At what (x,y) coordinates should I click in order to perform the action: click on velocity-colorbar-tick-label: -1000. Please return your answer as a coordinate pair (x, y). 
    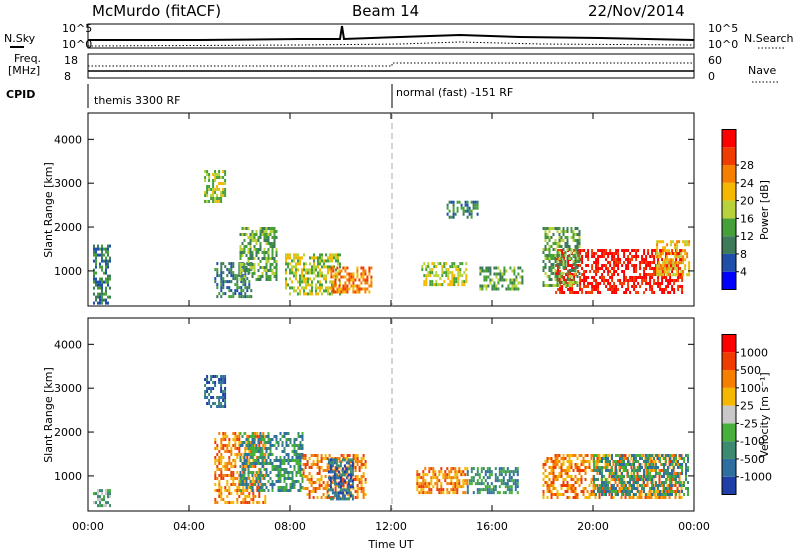
    Looking at the image, I should click on (756, 477).